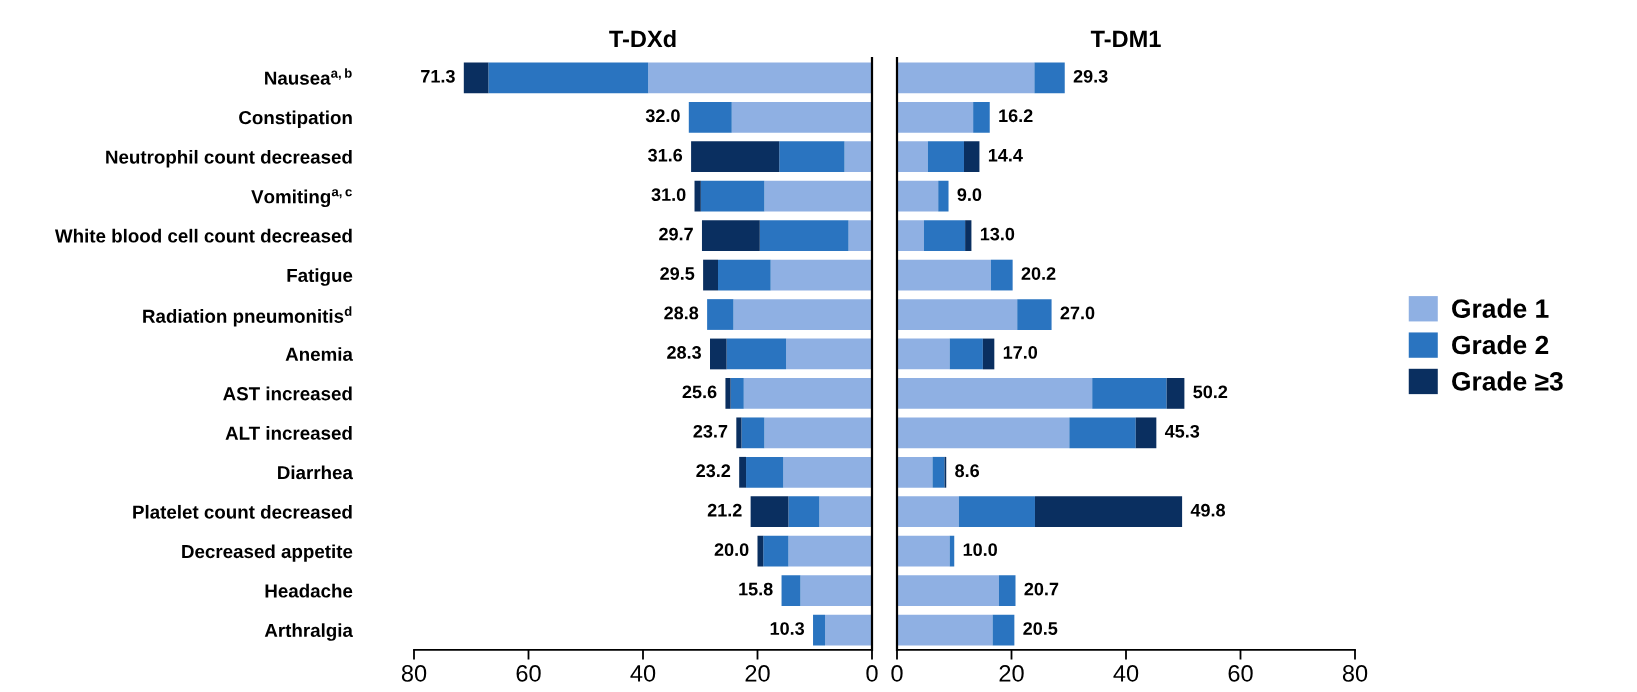 This screenshot has width=1637, height=692. I want to click on y-tick-label: Headache, so click(309, 590).